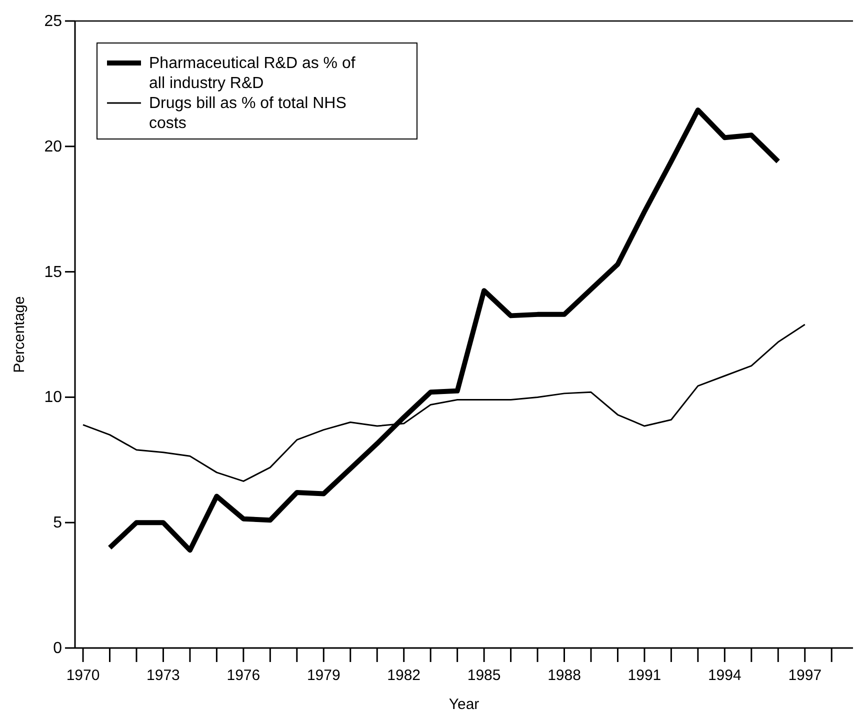  Describe the element at coordinates (464, 704) in the screenshot. I see `x-axis-title: Year` at that location.